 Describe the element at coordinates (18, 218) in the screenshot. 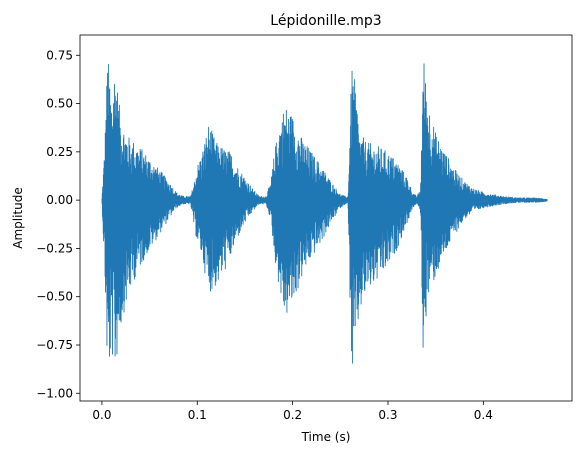

I see `y-axis-label: Amplitude` at that location.